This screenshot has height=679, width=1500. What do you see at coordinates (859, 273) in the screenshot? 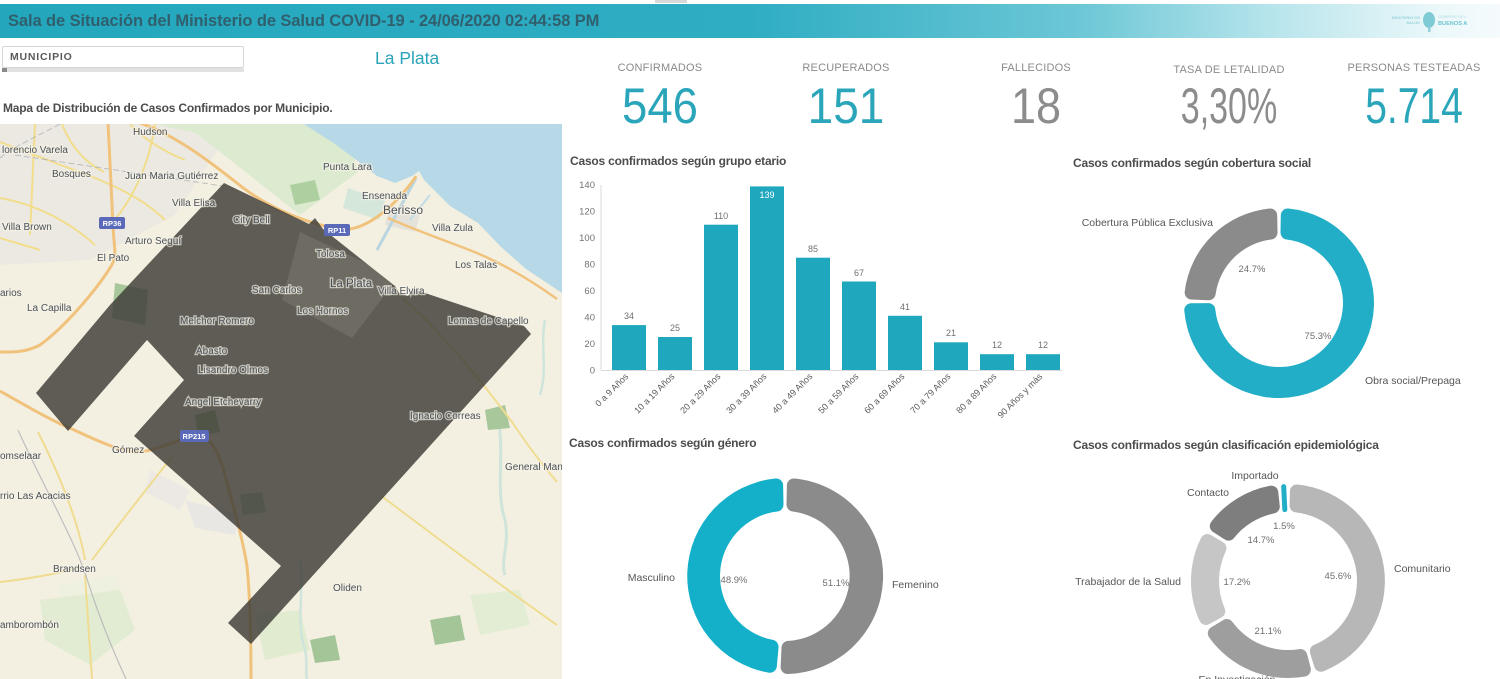
I see `svg-text: 67` at bounding box center [859, 273].